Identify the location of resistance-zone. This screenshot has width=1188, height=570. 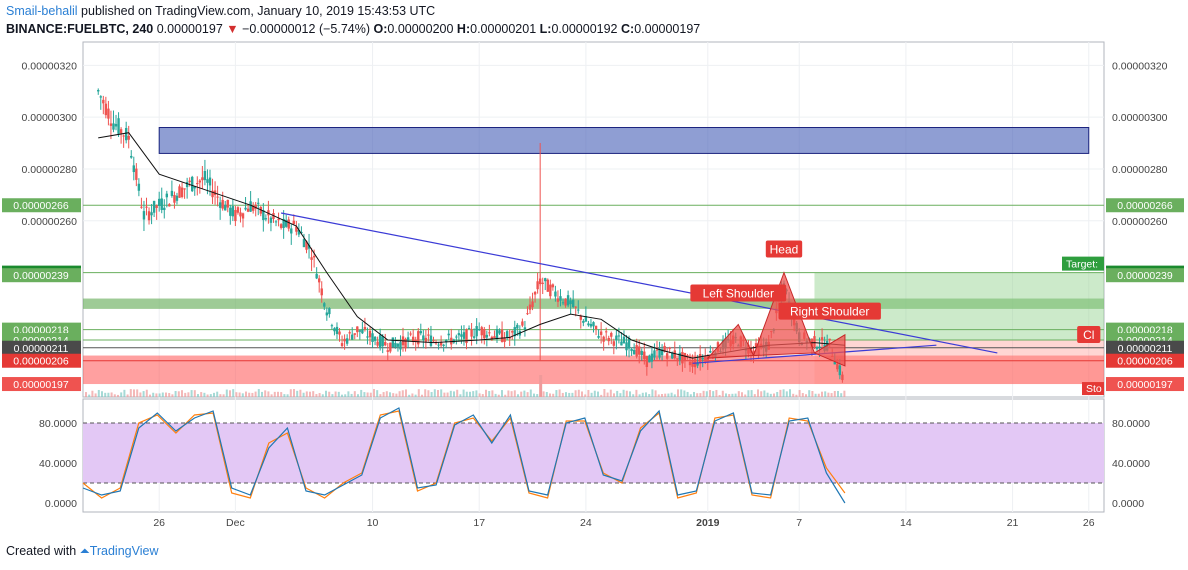
(624, 140).